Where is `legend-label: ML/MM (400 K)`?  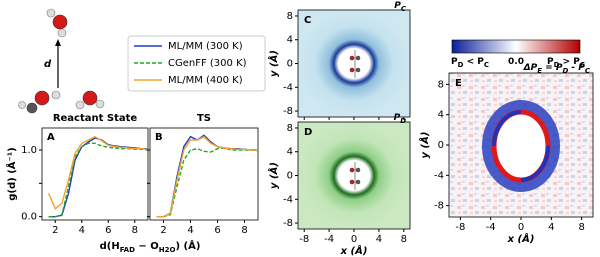 legend-label: ML/MM (400 K) is located at coordinates (205, 80).